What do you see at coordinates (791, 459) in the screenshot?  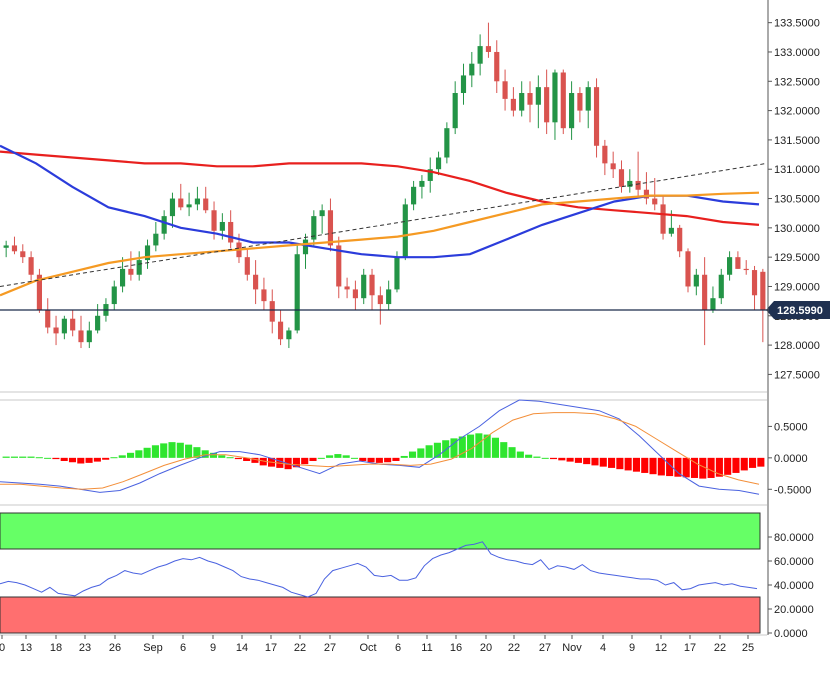 I see `macd-y-tick-label: 0.0000` at bounding box center [791, 459].